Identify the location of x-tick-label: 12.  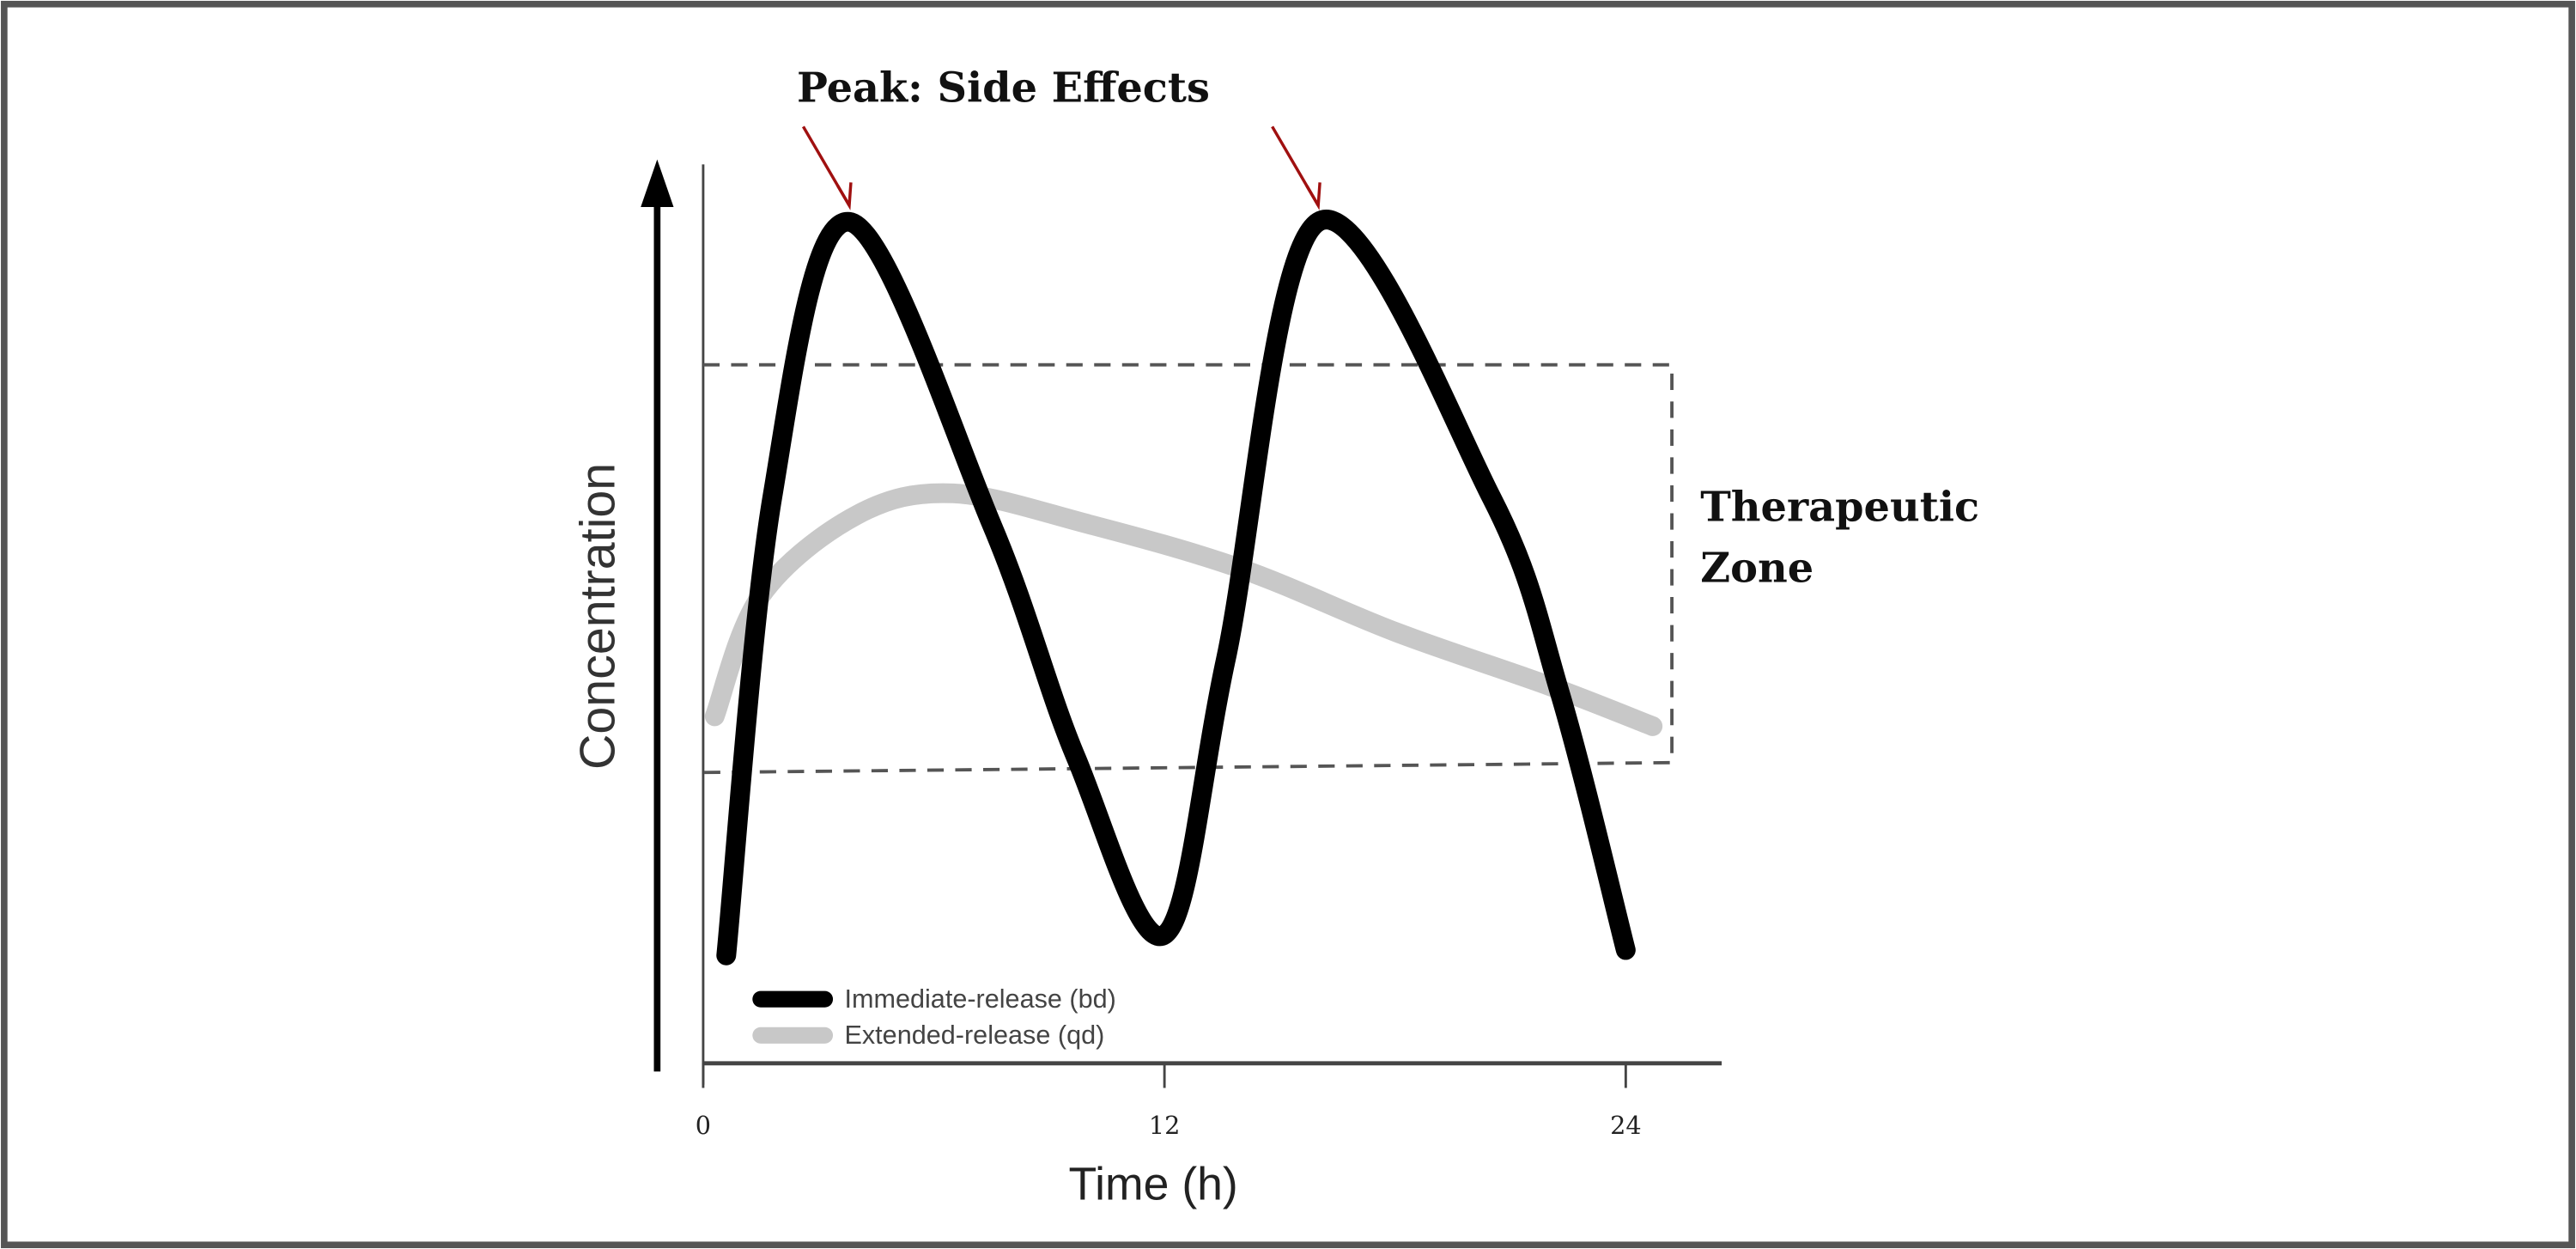
(1165, 1125).